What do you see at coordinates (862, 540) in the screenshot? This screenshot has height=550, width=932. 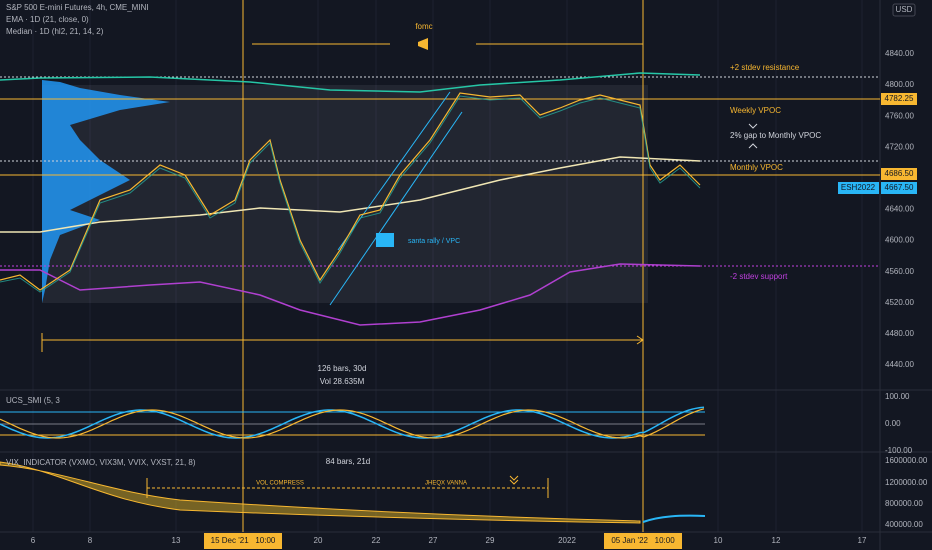 I see `time-tick-label: 17` at bounding box center [862, 540].